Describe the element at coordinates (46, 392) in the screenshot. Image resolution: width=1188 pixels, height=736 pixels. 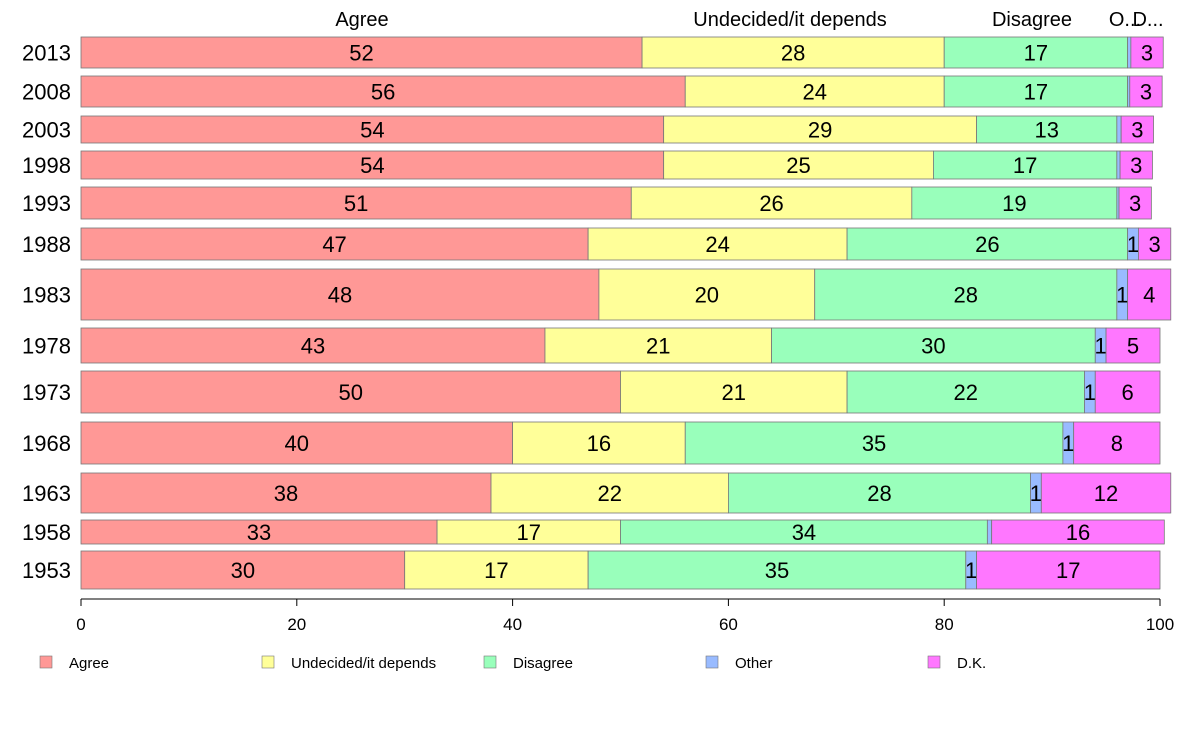
I see `category-label: 1973` at that location.